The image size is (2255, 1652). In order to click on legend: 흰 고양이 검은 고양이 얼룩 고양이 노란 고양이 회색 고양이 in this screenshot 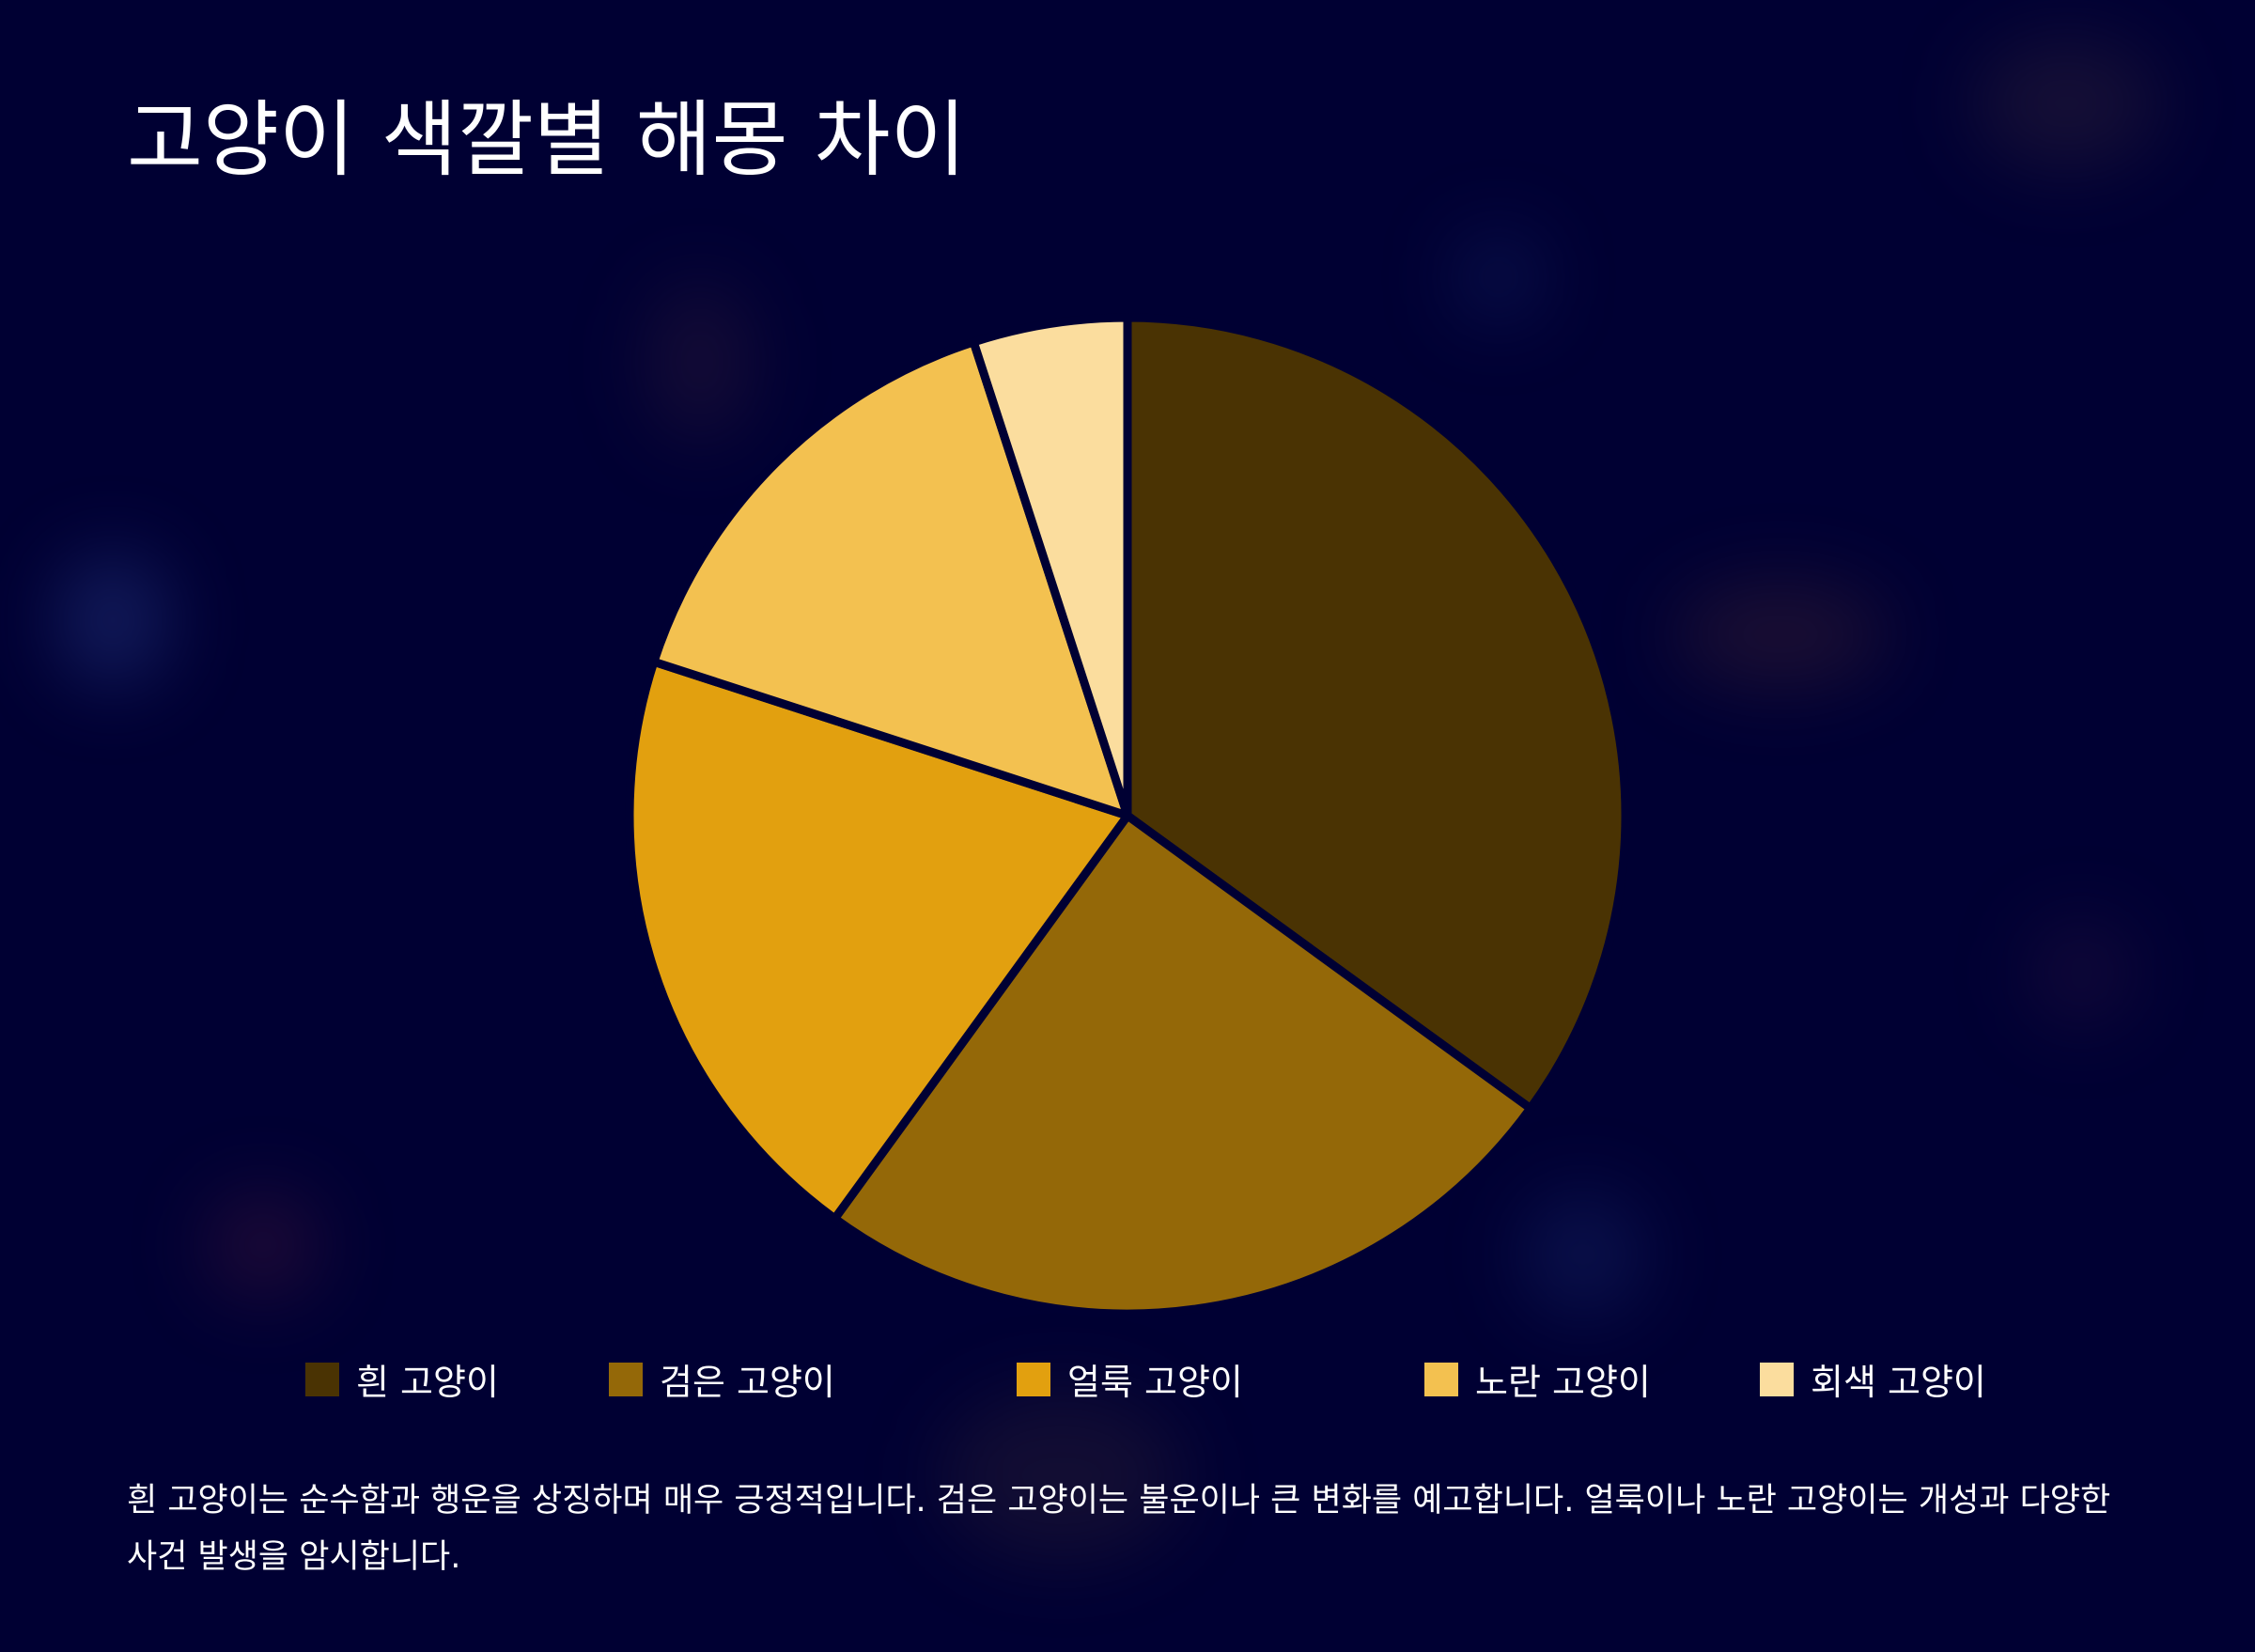, I will do `click(1127, 1381)`.